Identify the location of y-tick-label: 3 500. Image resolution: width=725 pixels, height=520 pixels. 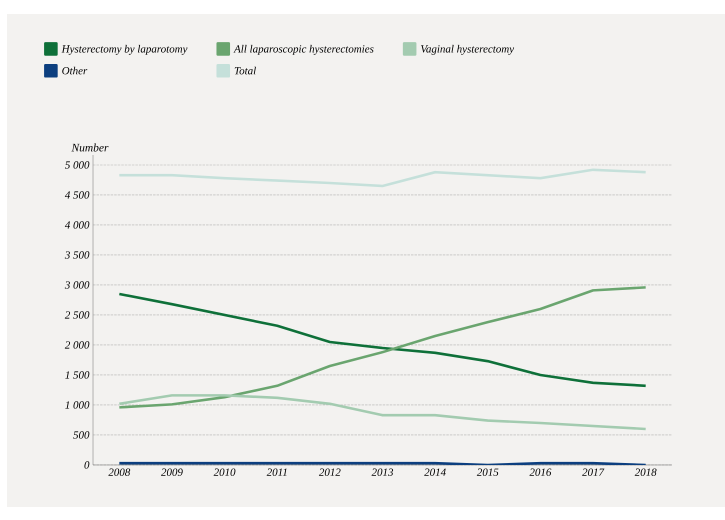
(77, 255).